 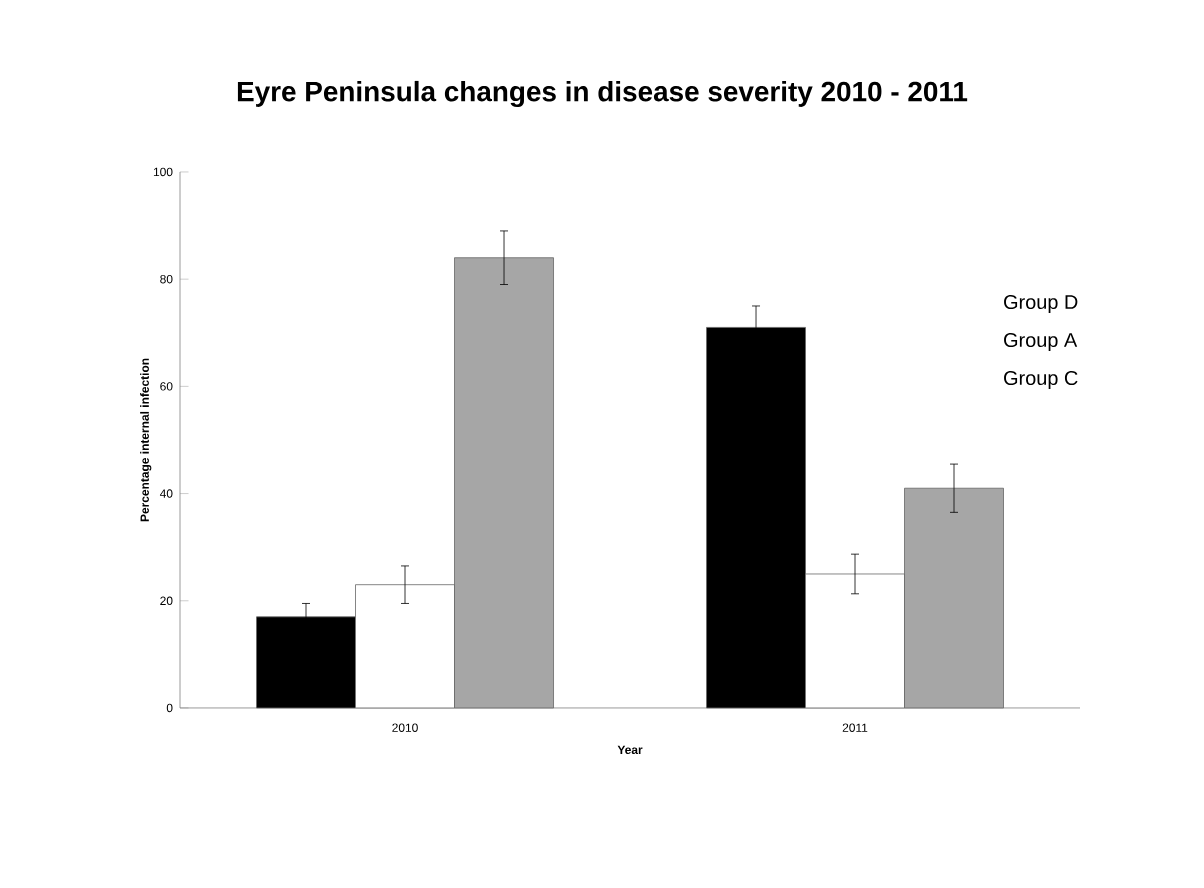 I want to click on annotation: Group D, so click(x=1041, y=303).